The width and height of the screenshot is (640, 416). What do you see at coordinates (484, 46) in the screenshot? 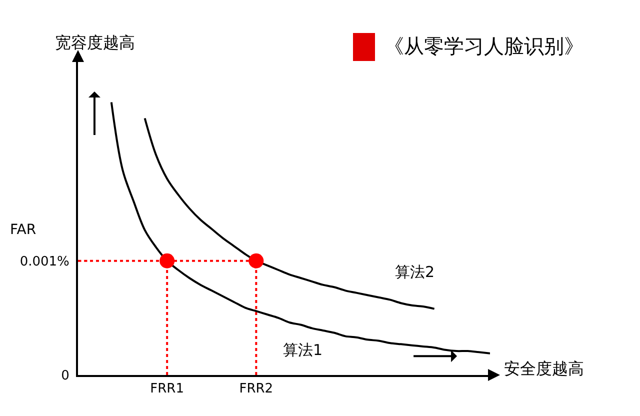
I see `chart-title: 《从零学习人脸识别》` at bounding box center [484, 46].